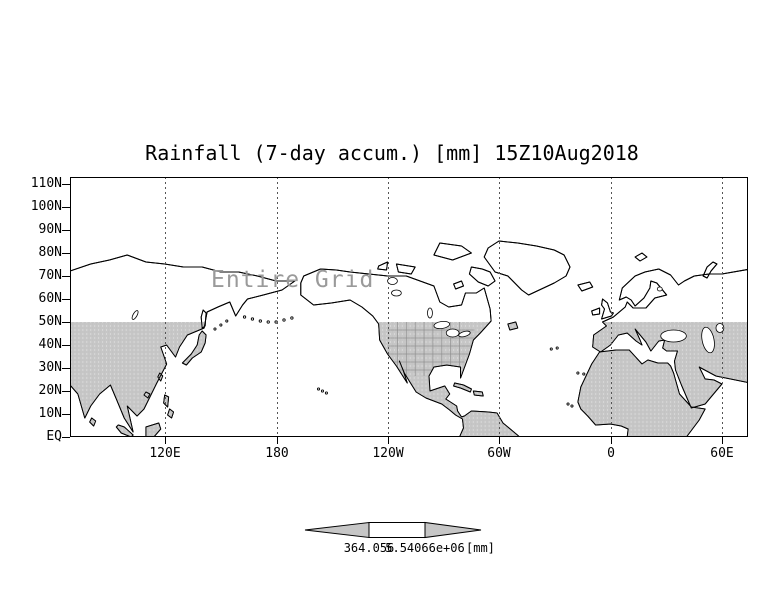 The height and width of the screenshot is (612, 784). What do you see at coordinates (453, 530) in the screenshot?
I see `colorbar-right-arrow-icon` at bounding box center [453, 530].